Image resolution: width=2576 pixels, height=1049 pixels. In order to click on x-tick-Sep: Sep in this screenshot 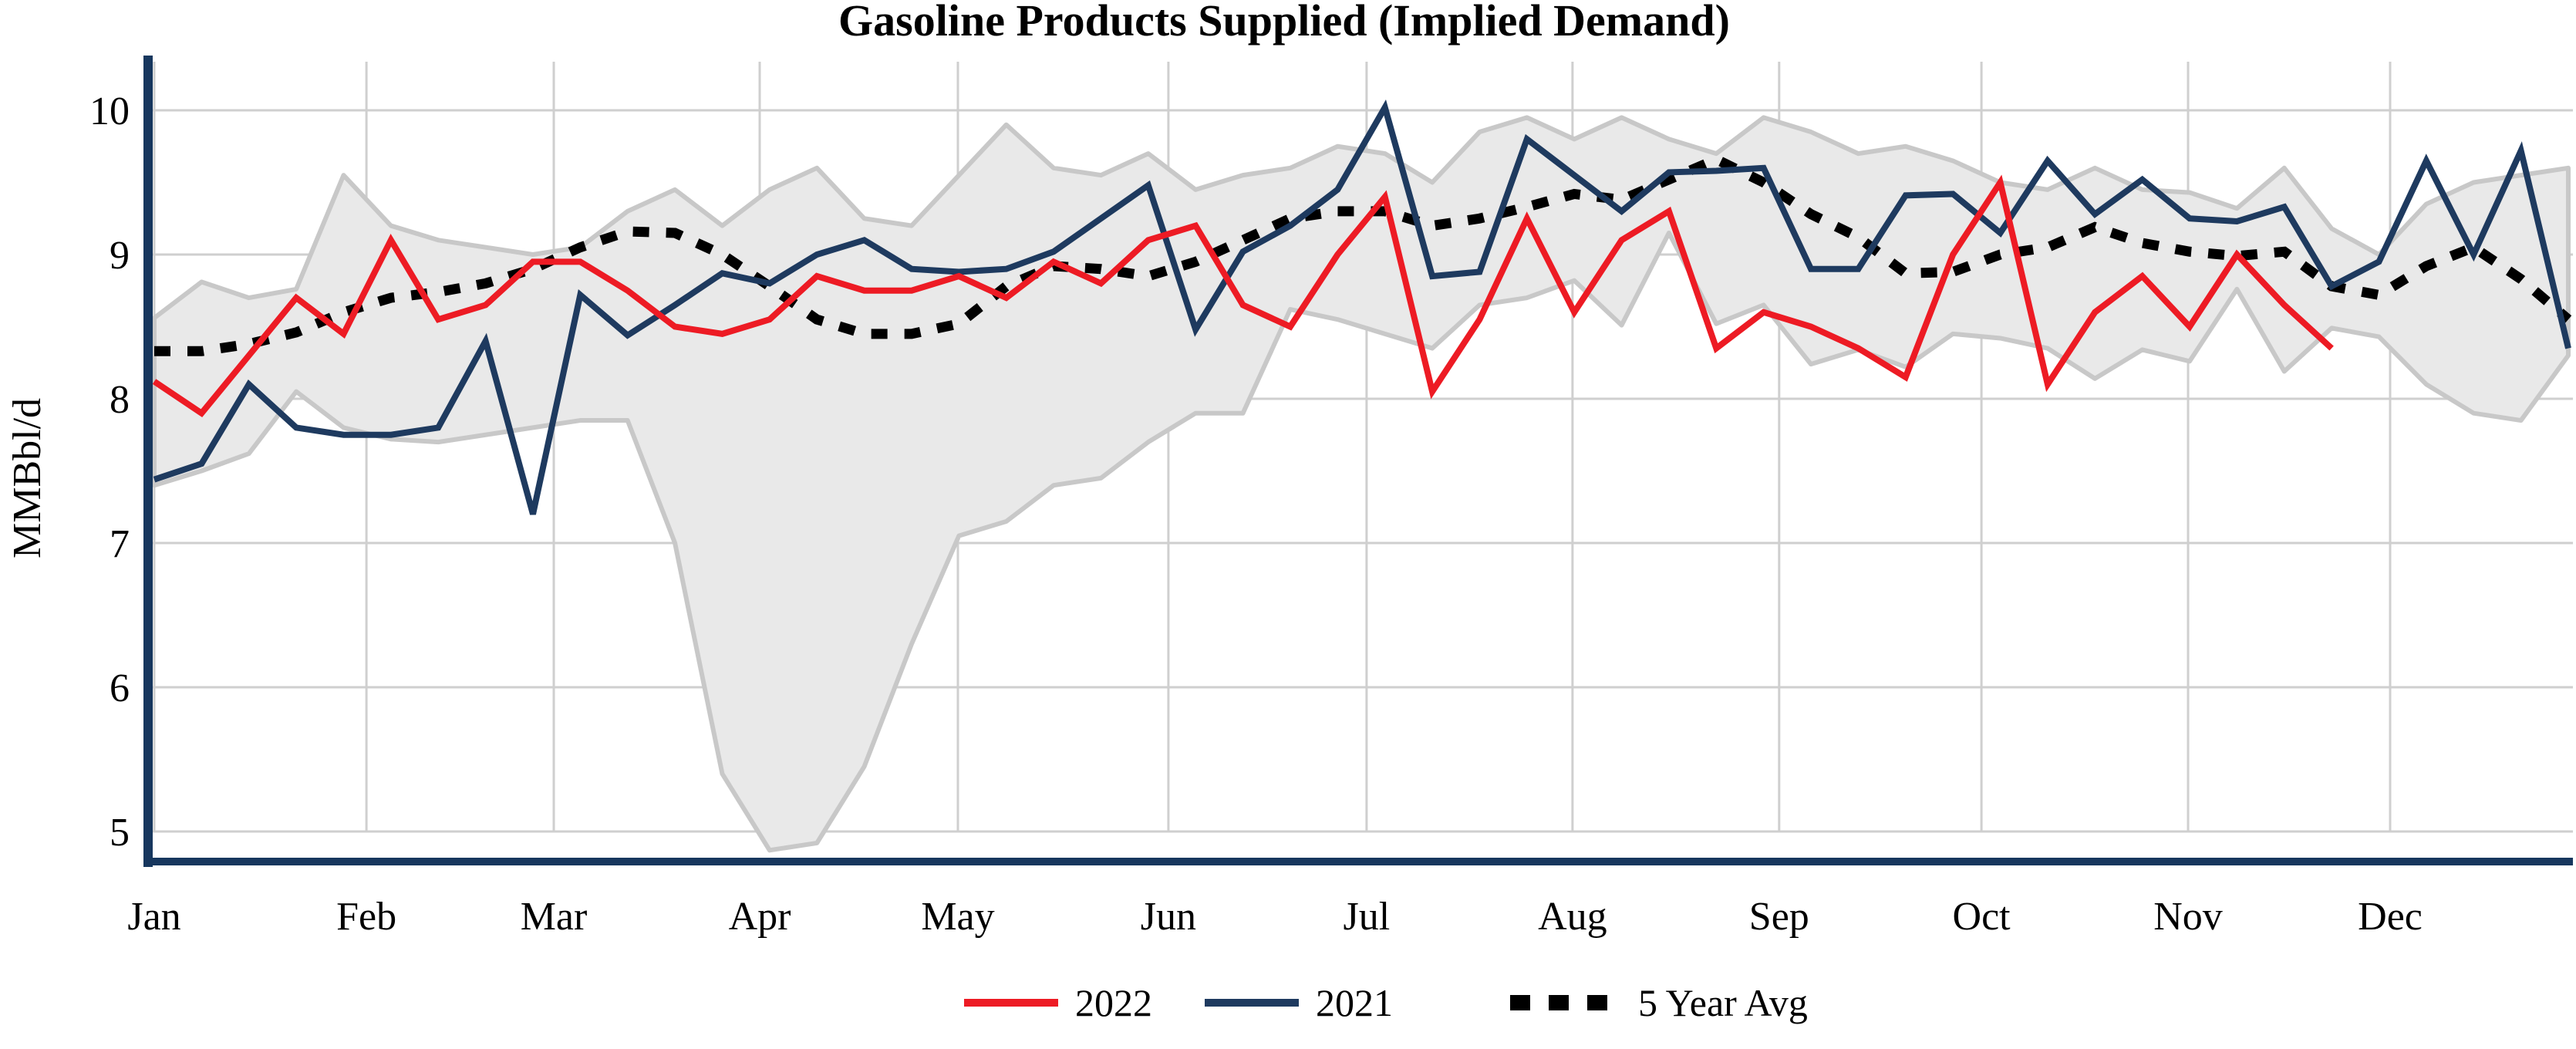, I will do `click(1779, 917)`.